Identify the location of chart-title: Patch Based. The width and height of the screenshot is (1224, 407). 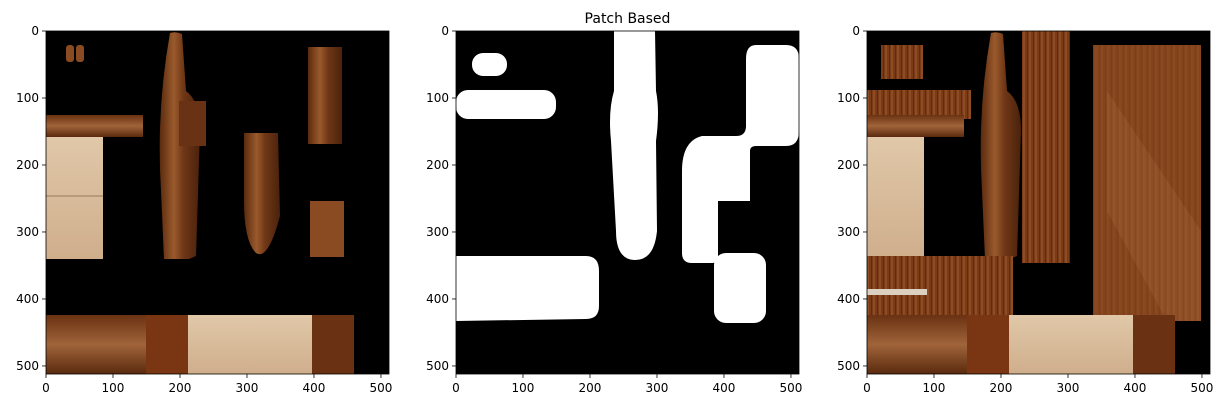
(628, 19).